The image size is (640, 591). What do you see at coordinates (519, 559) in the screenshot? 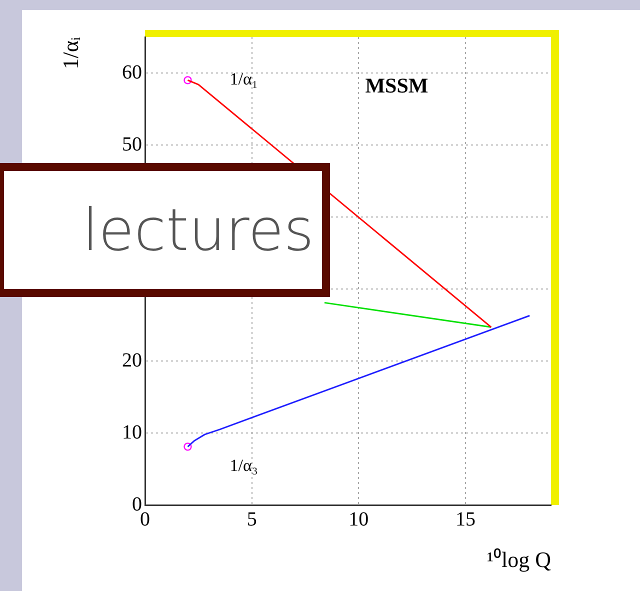
I see `x-axis-title: ¹⁰log Q` at bounding box center [519, 559].